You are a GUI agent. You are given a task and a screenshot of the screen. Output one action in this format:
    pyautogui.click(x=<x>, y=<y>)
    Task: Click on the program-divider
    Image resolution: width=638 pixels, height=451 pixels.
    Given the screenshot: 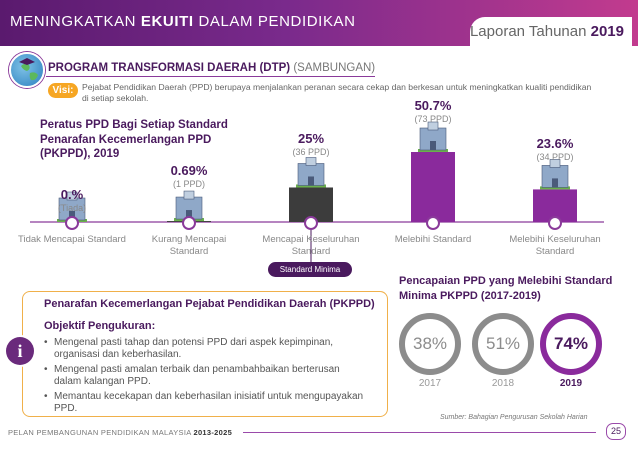 What is the action you would take?
    pyautogui.click(x=210, y=76)
    